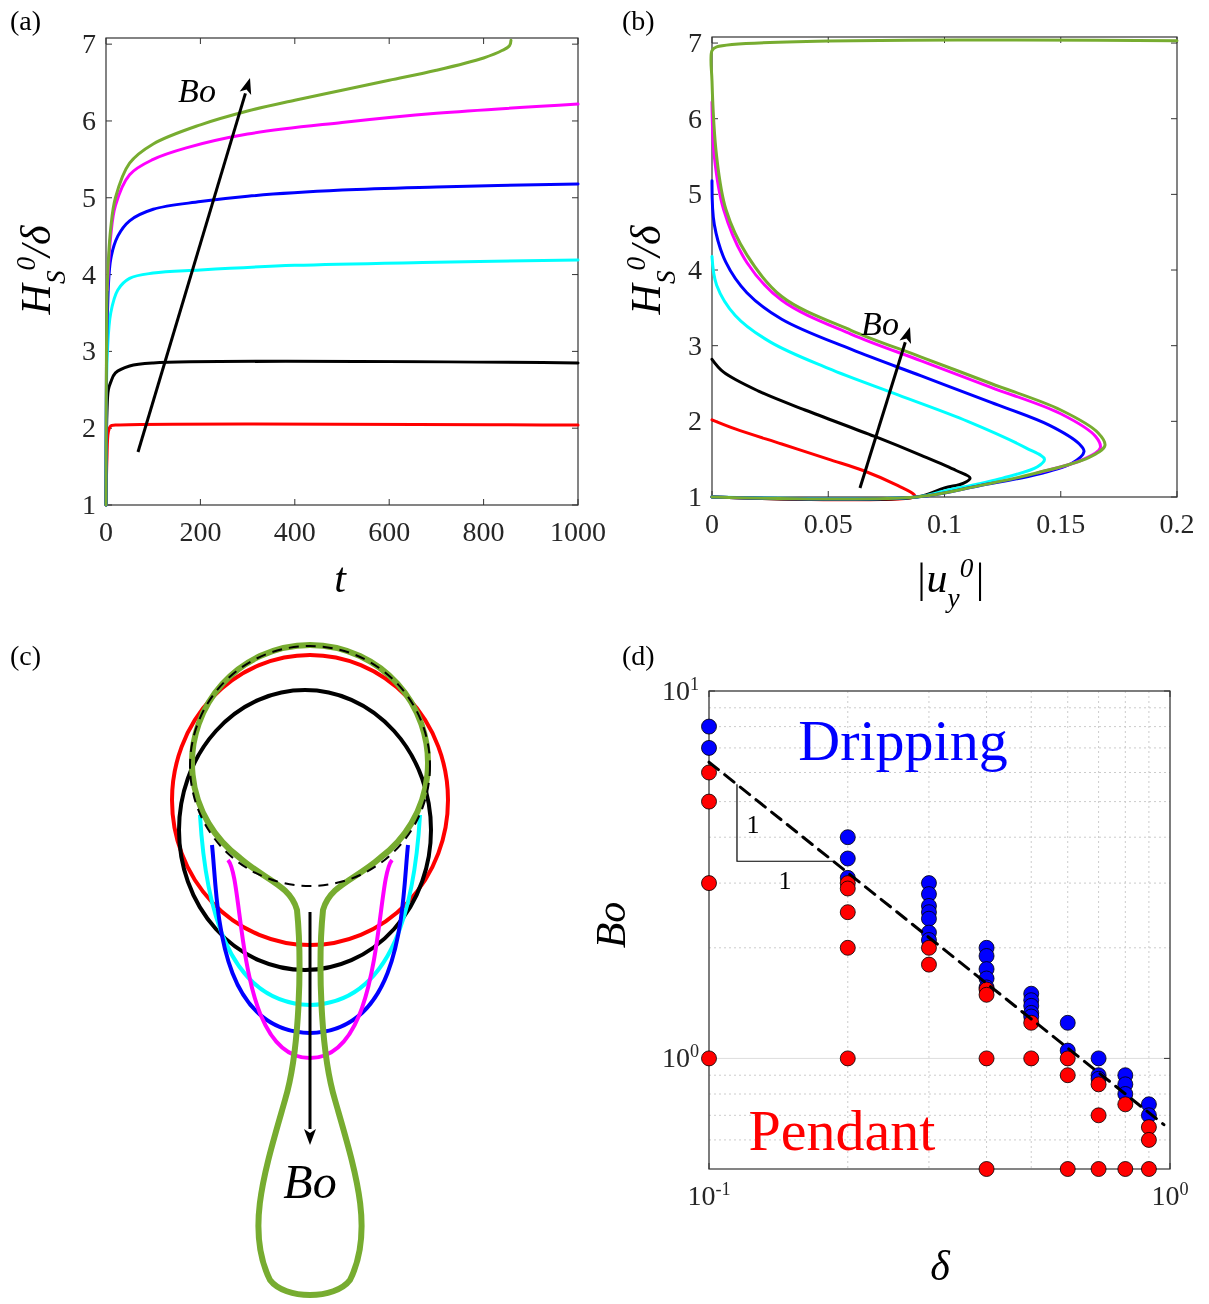  Describe the element at coordinates (26, 20) in the screenshot. I see `chart-title: (a)` at that location.